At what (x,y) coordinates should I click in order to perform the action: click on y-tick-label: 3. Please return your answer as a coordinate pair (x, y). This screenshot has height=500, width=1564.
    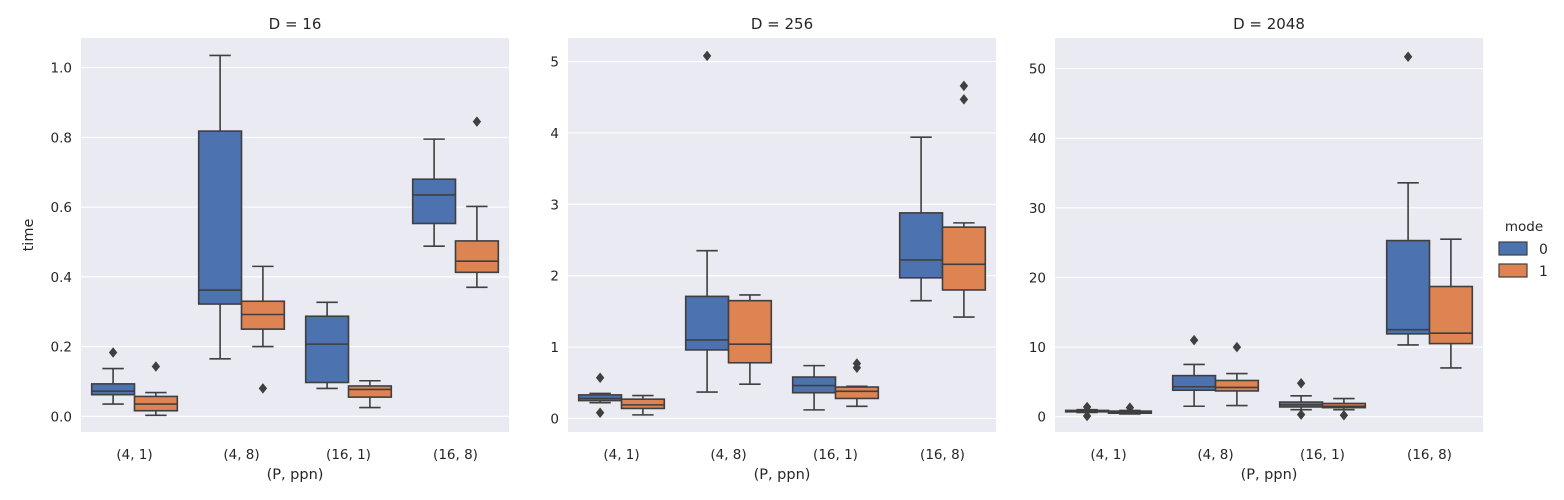
    Looking at the image, I should click on (554, 205).